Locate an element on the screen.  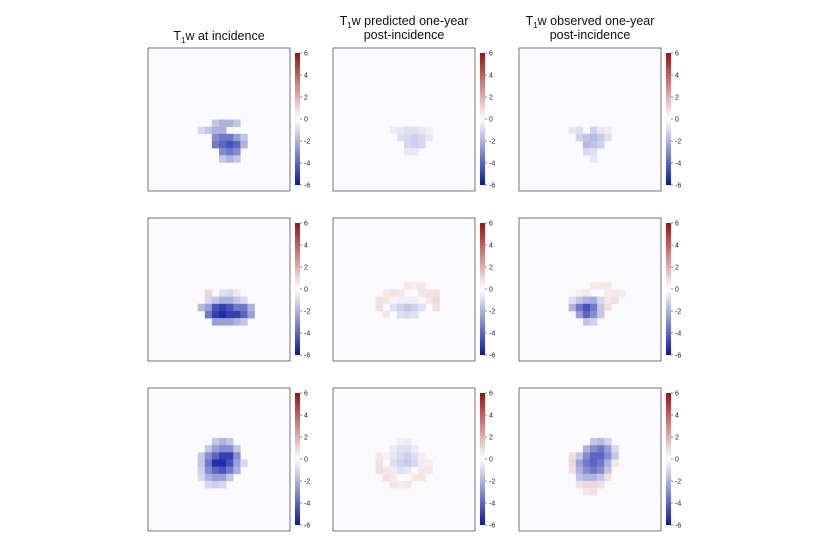
column-title: T1w at incidence is located at coordinates (218, 37).